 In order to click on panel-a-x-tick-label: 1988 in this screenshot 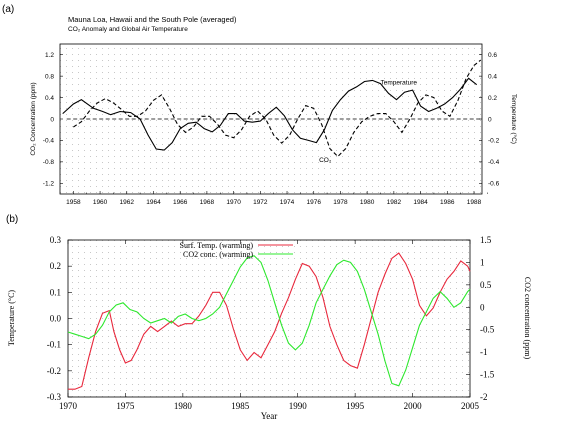, I will do `click(474, 202)`.